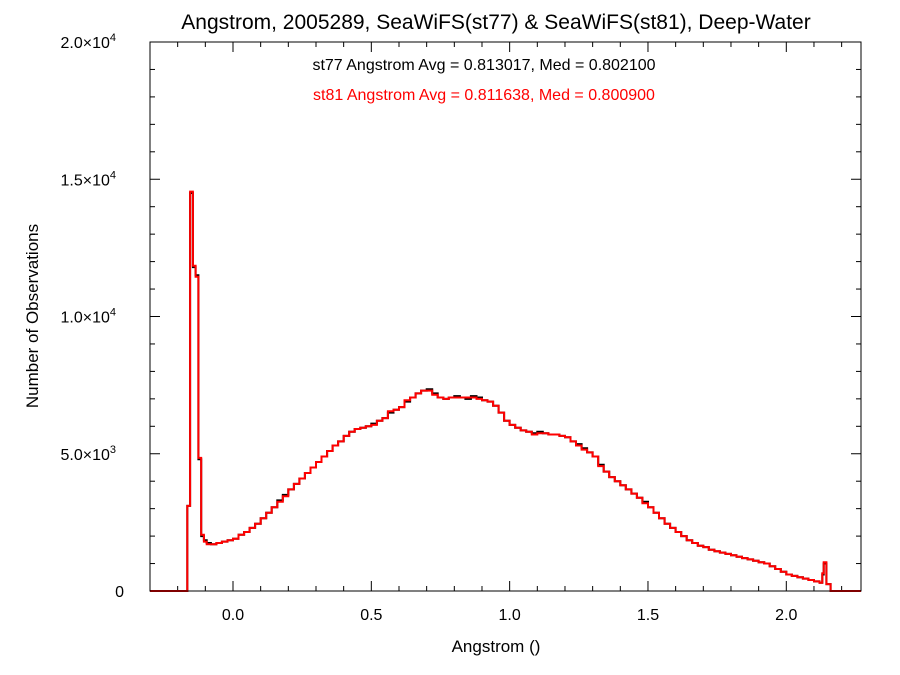  What do you see at coordinates (371, 615) in the screenshot?
I see `x-tick-label-1: 0.5` at bounding box center [371, 615].